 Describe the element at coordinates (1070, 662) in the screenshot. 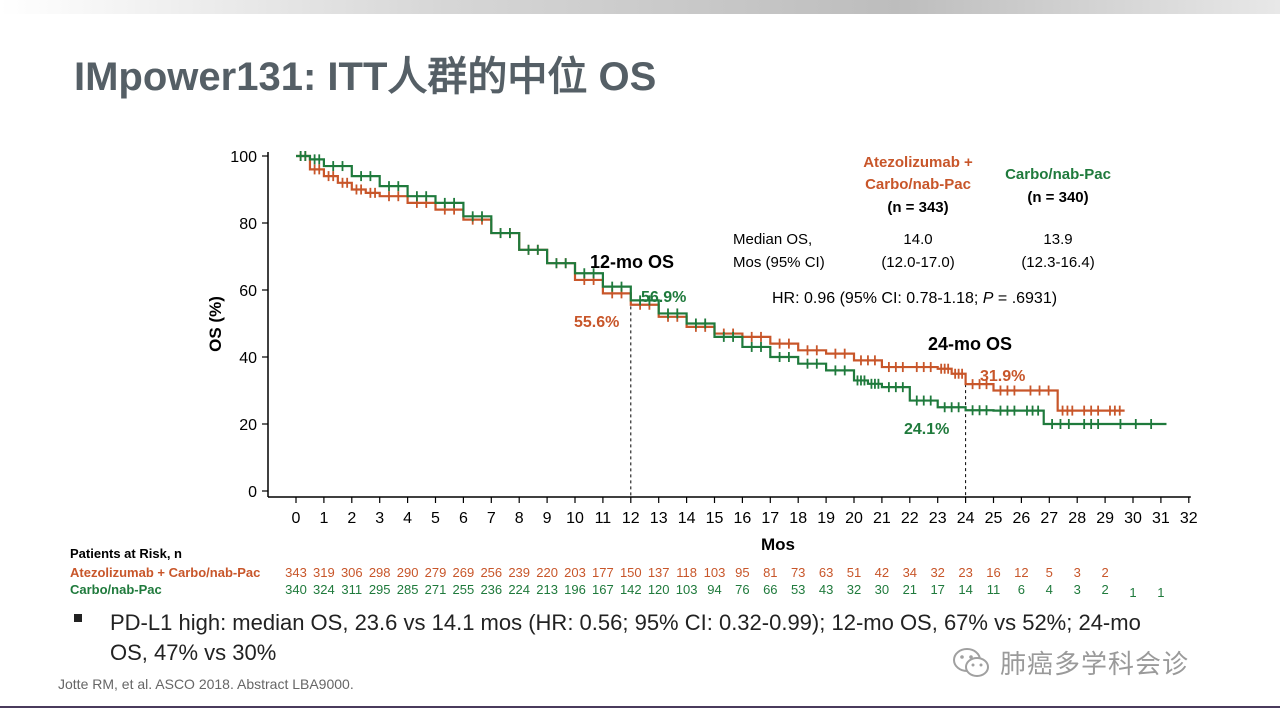

I see `watermark: 肺癌多学科会诊` at that location.